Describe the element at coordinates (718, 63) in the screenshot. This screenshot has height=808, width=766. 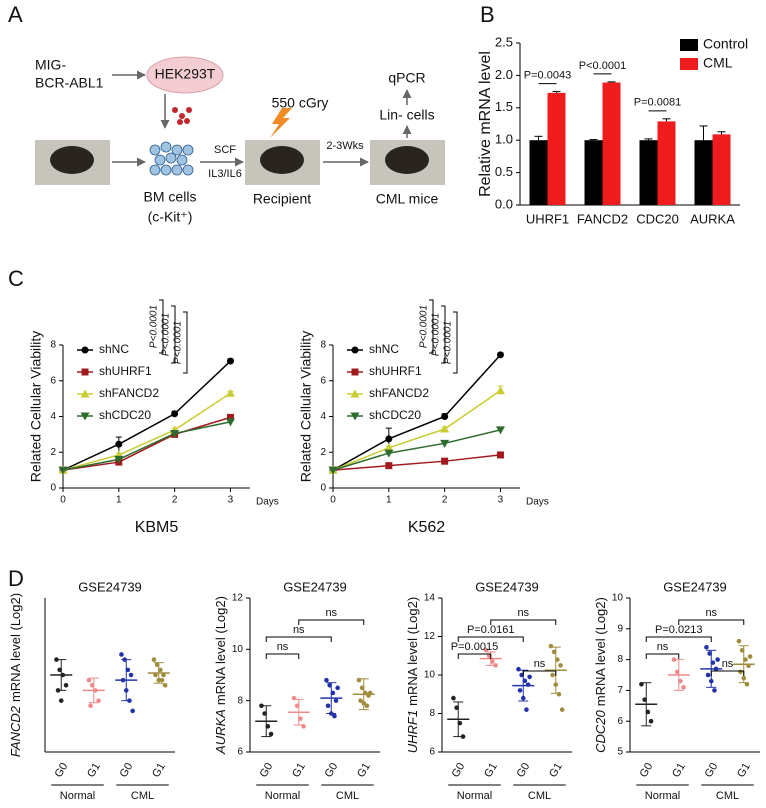
I see `legend-label: CML` at that location.